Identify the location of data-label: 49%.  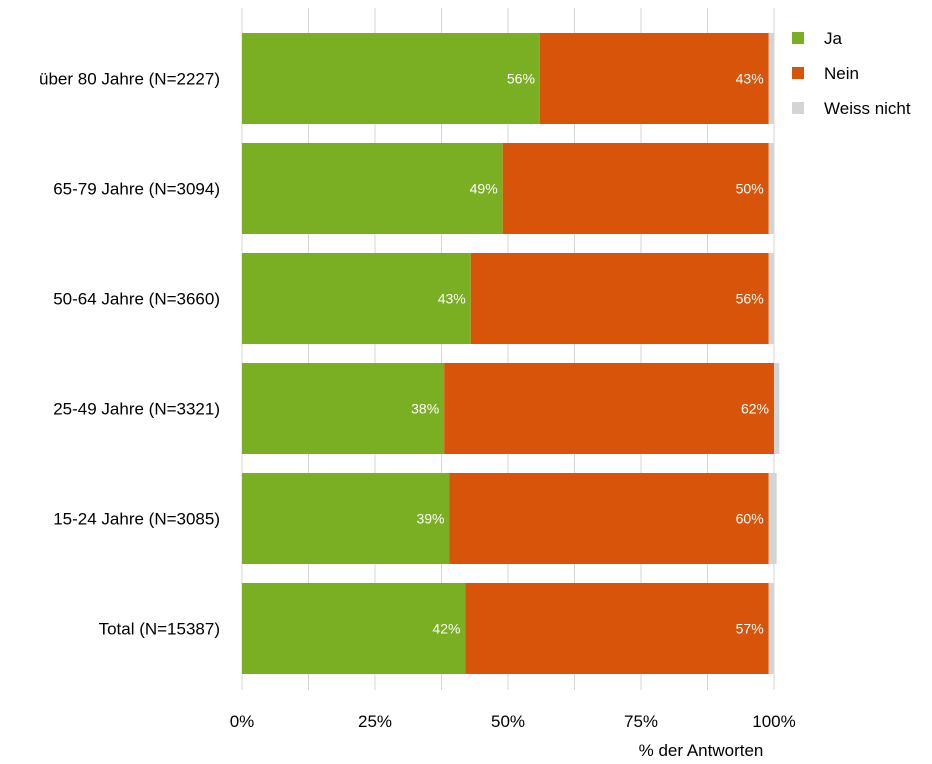
(484, 189).